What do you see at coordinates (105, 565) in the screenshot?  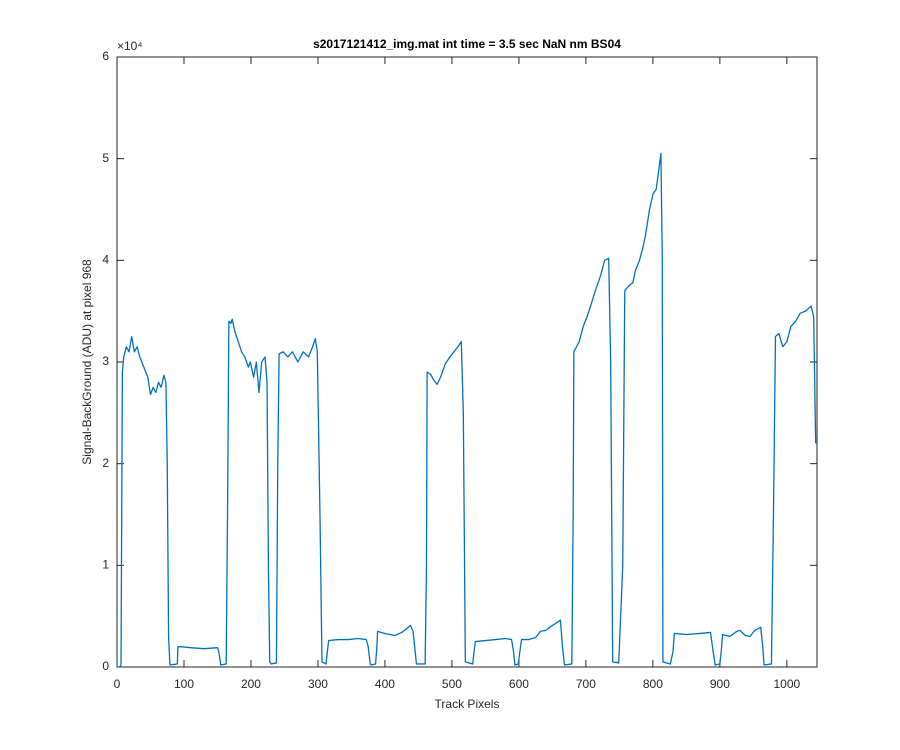 I see `y-tick-label: 1` at bounding box center [105, 565].